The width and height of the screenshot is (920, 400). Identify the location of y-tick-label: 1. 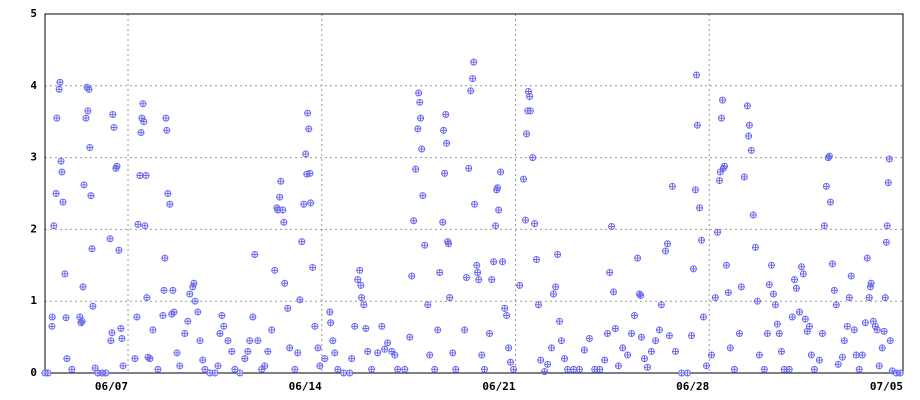
(33, 300).